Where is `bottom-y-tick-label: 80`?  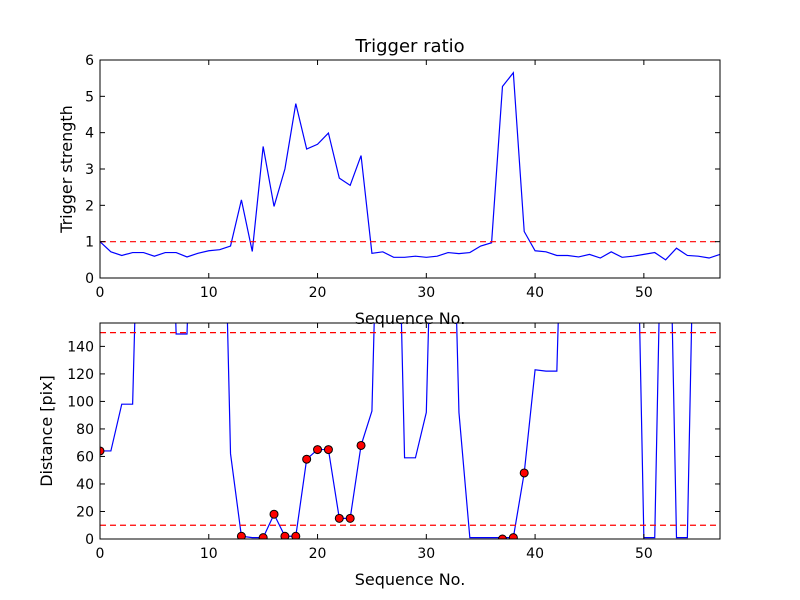 bottom-y-tick-label: 80 is located at coordinates (85, 430).